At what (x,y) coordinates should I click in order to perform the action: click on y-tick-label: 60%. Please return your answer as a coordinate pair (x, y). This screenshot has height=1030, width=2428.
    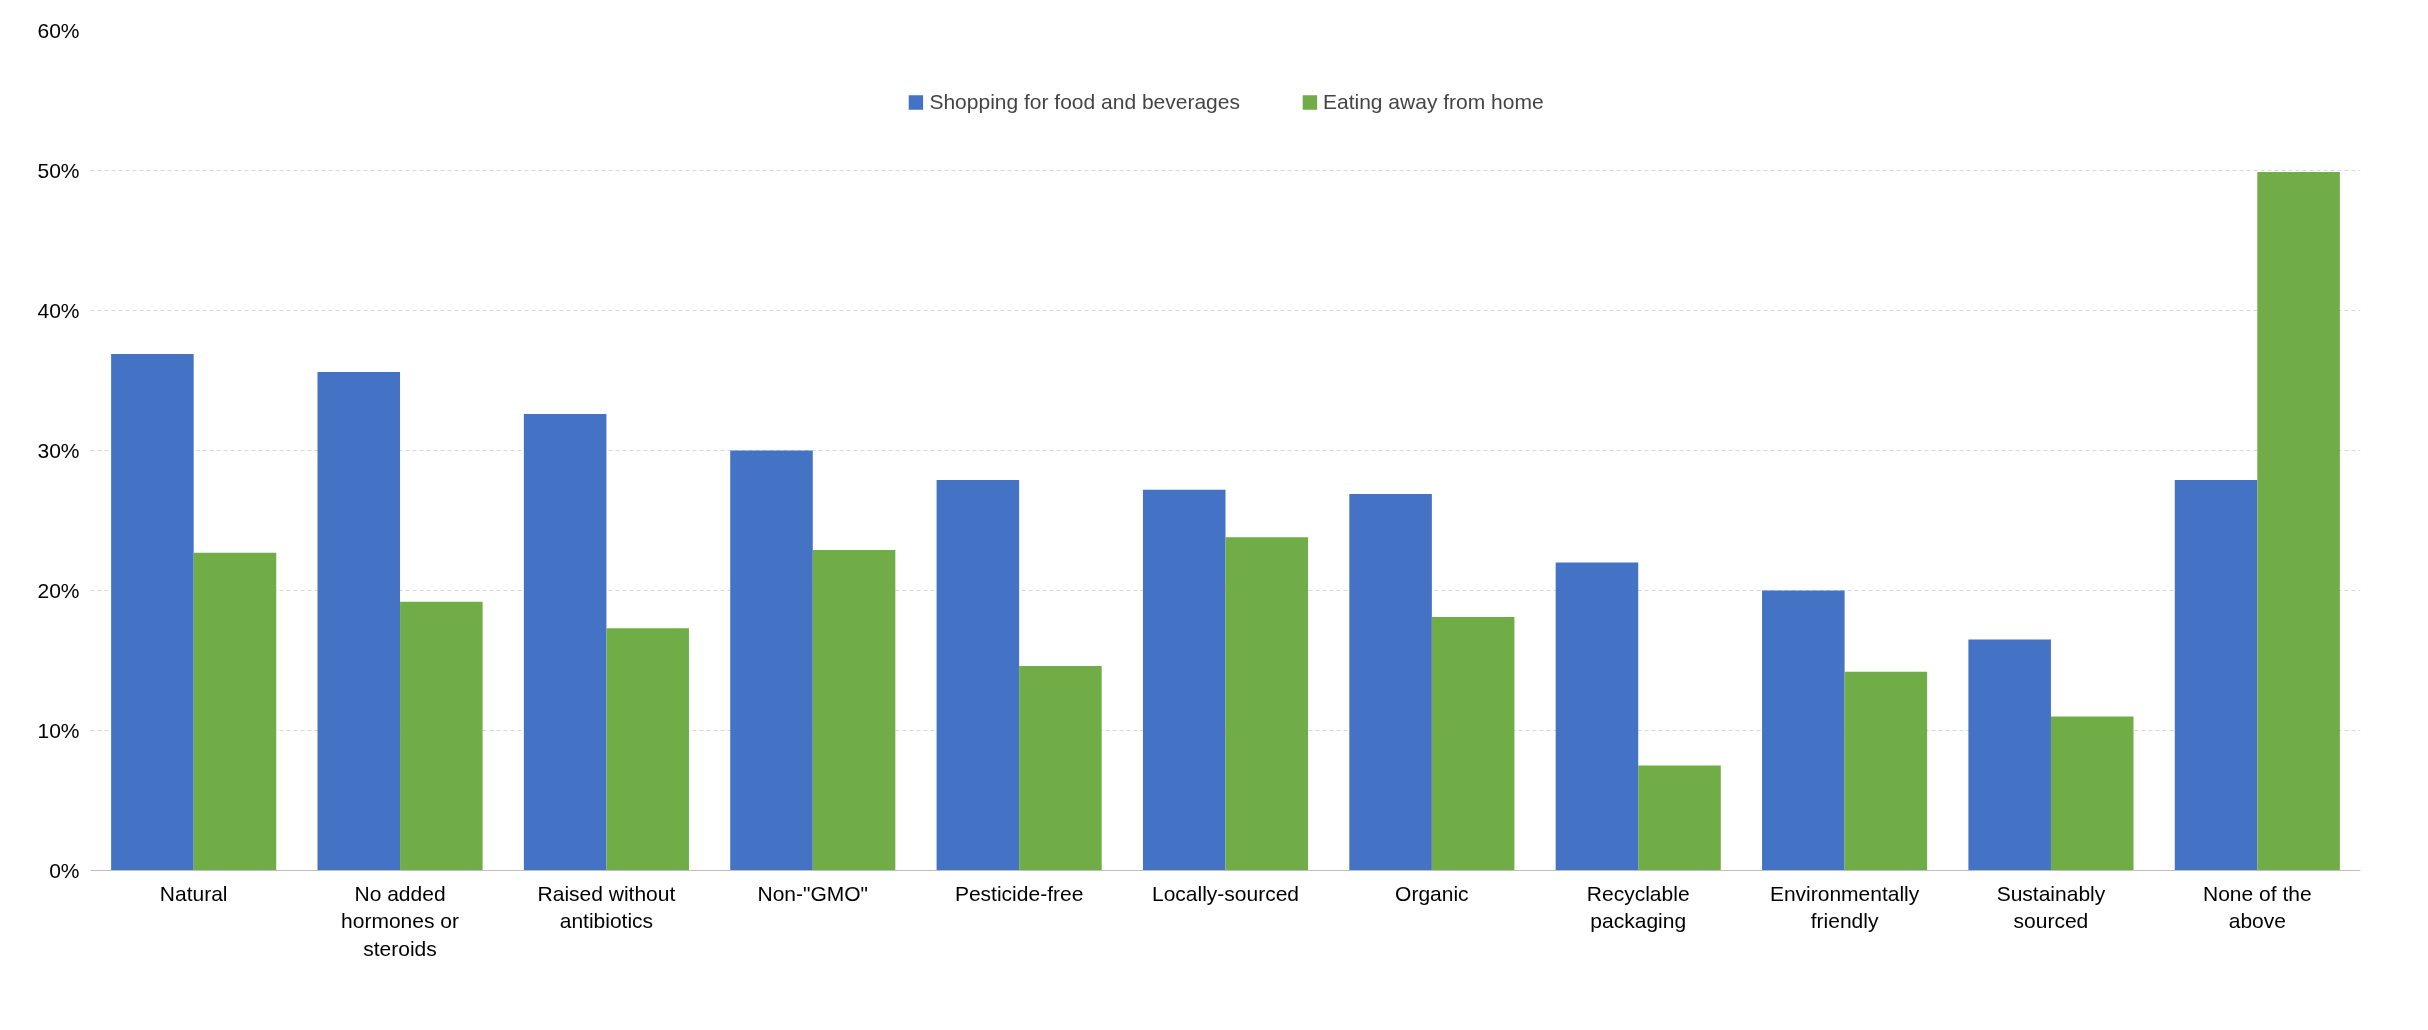
    Looking at the image, I should click on (58, 30).